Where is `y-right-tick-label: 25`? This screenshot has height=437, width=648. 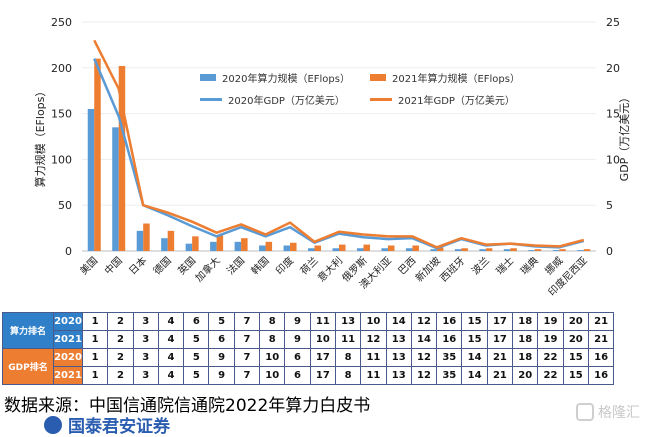
y-right-tick-label: 25 is located at coordinates (613, 22).